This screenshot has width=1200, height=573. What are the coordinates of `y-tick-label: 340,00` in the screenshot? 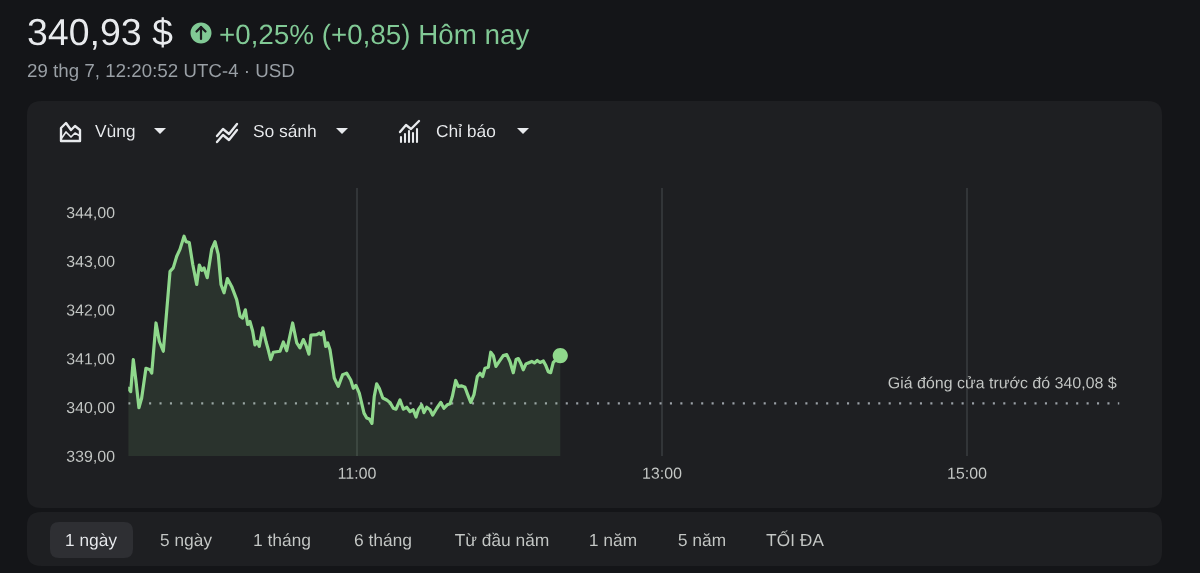 It's located at (90, 408).